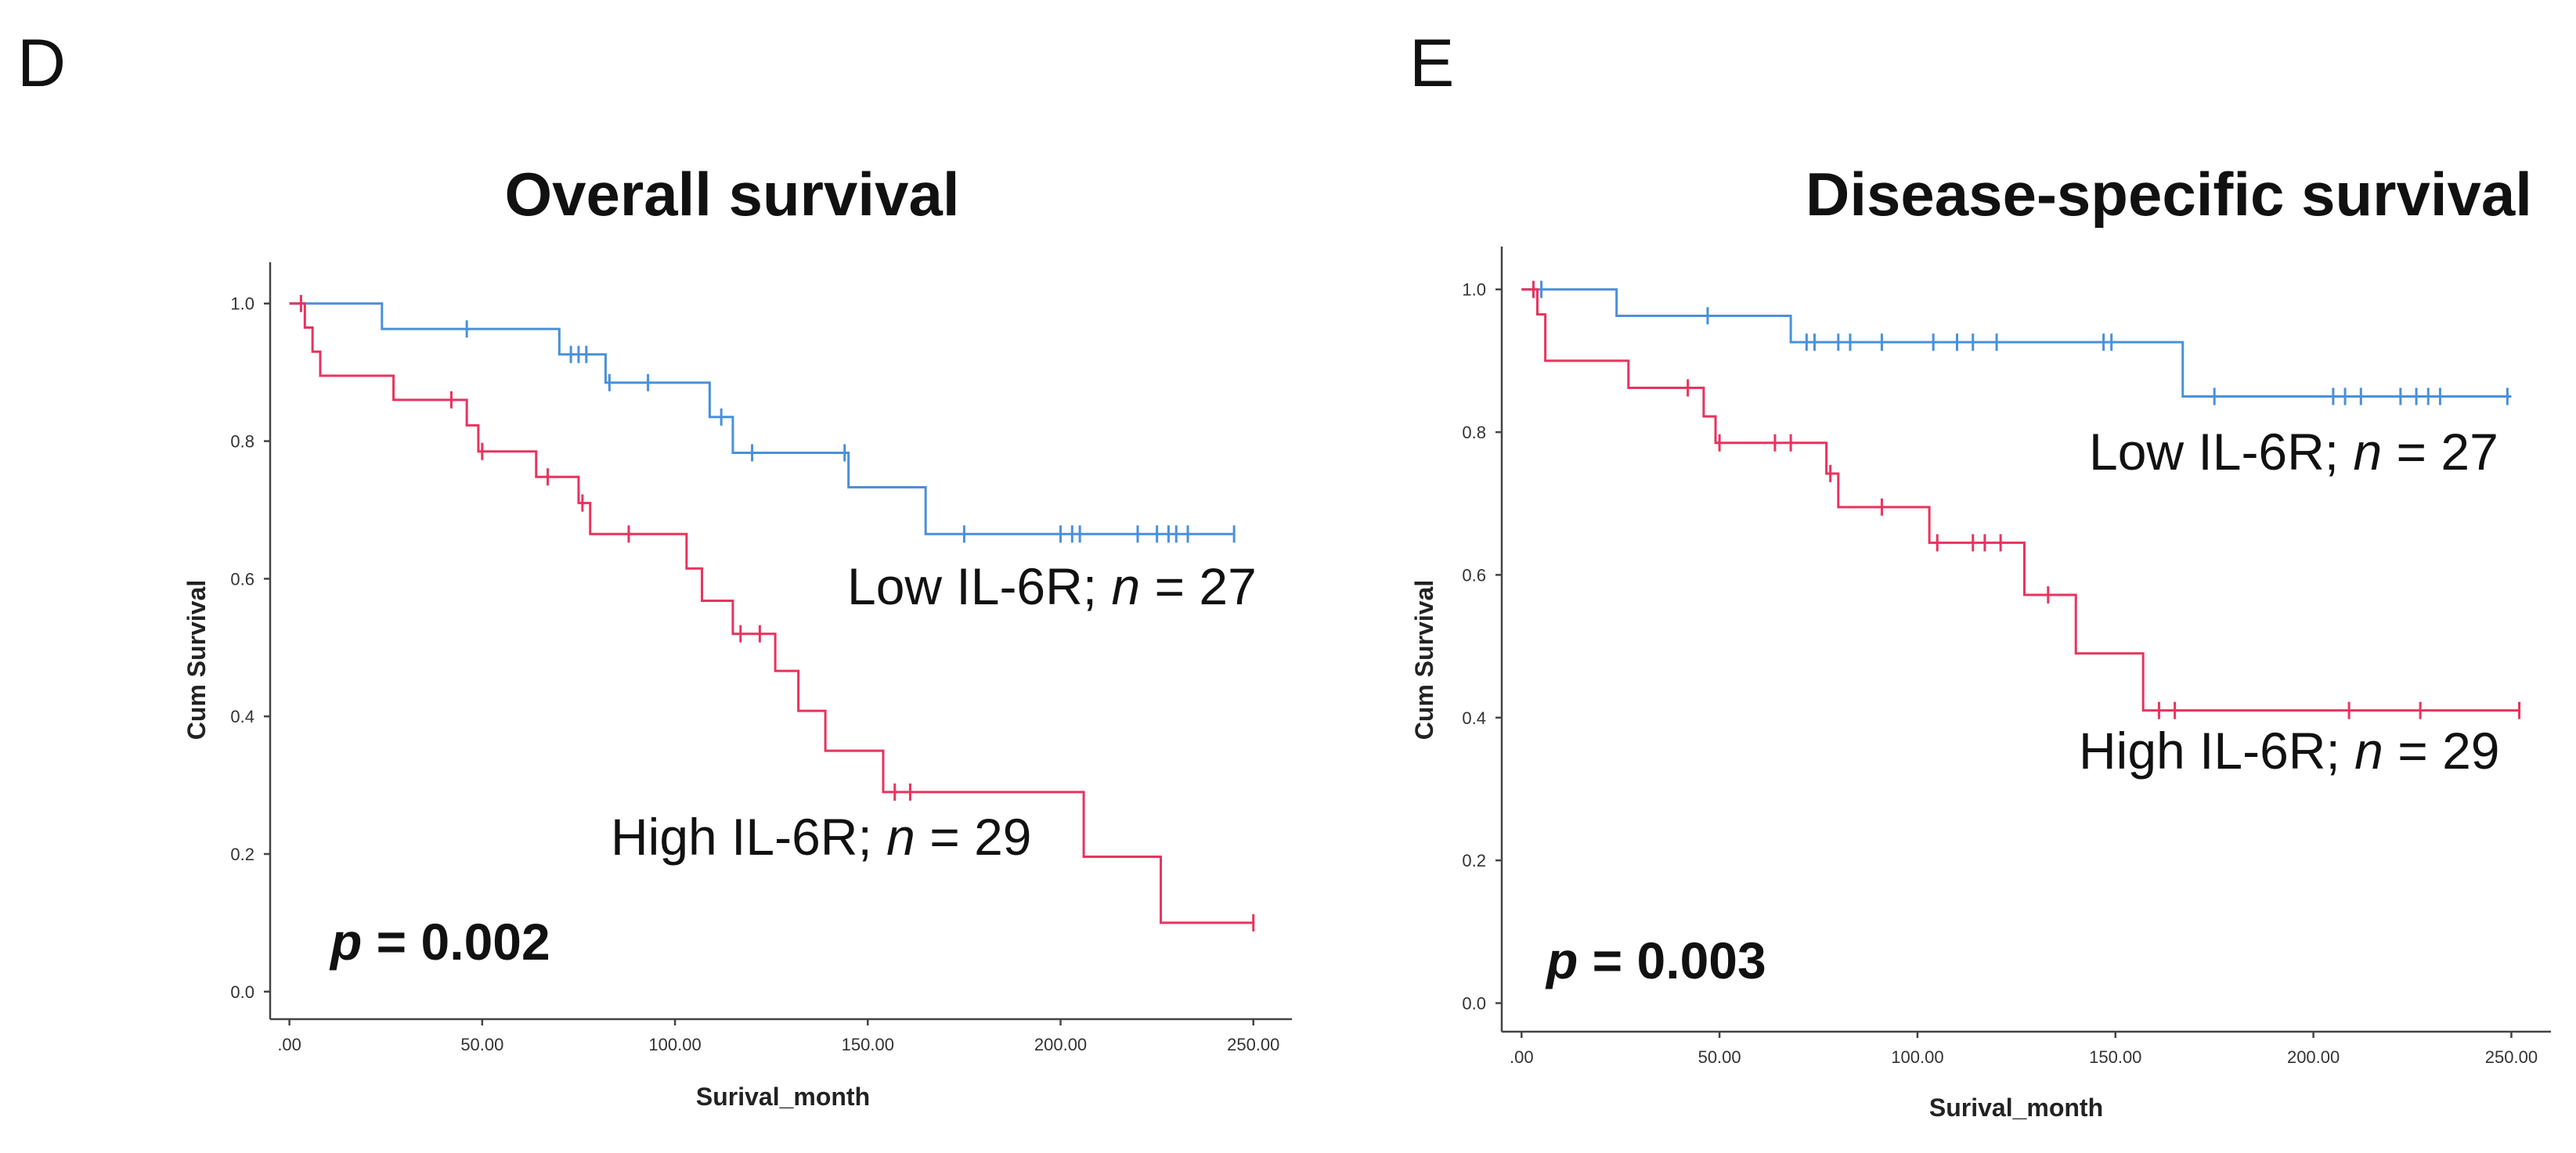 This screenshot has height=1153, width=2576. Describe the element at coordinates (242, 717) in the screenshot. I see `y-tick-label-d: 0.4` at that location.